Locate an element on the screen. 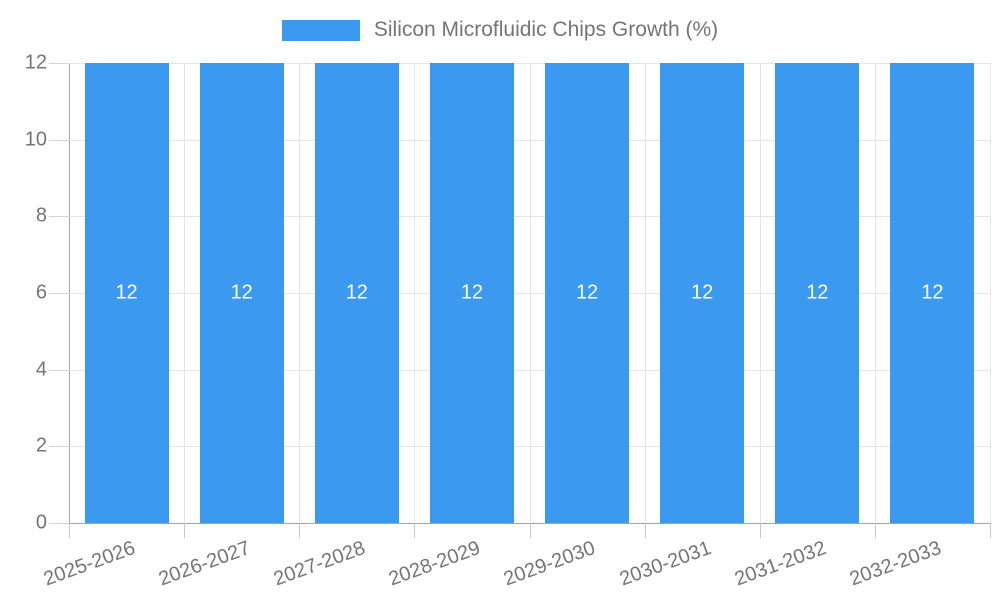 The height and width of the screenshot is (600, 1000). chart-legend: Silicon Microfluidic Chips Growth (%) is located at coordinates (500, 30).